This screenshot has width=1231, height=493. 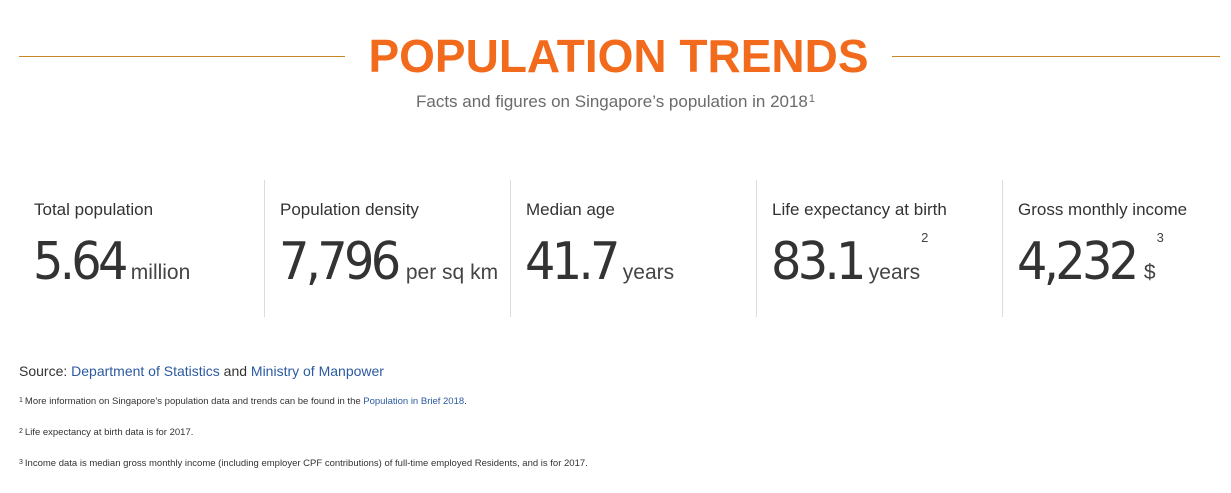 What do you see at coordinates (618, 56) in the screenshot?
I see `page-title: POPULATION TRENDS` at bounding box center [618, 56].